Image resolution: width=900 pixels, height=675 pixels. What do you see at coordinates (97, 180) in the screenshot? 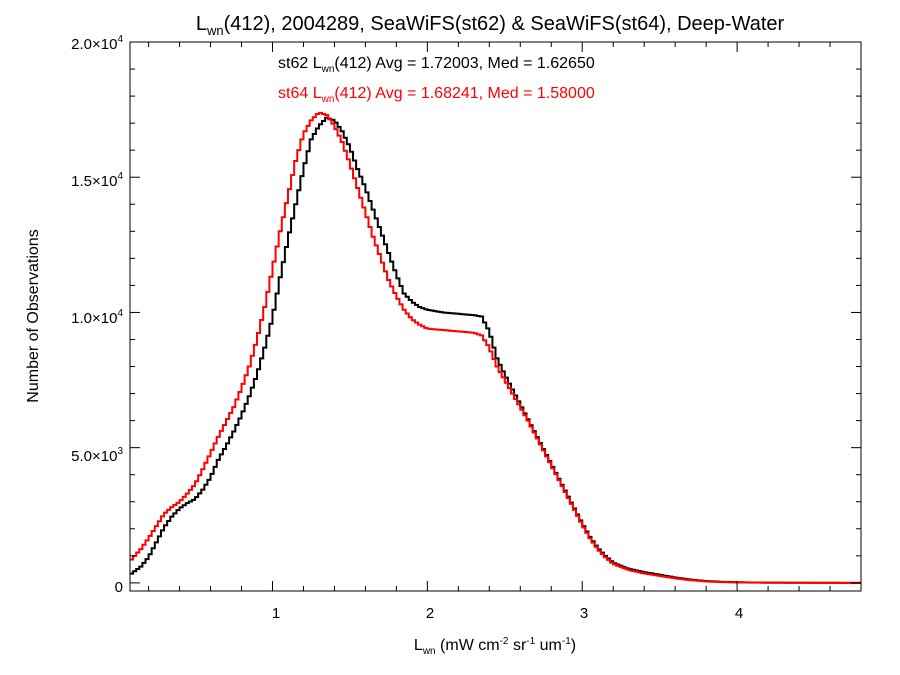
I see `y-tick-label-15000: 1.5×10⁴` at bounding box center [97, 180].